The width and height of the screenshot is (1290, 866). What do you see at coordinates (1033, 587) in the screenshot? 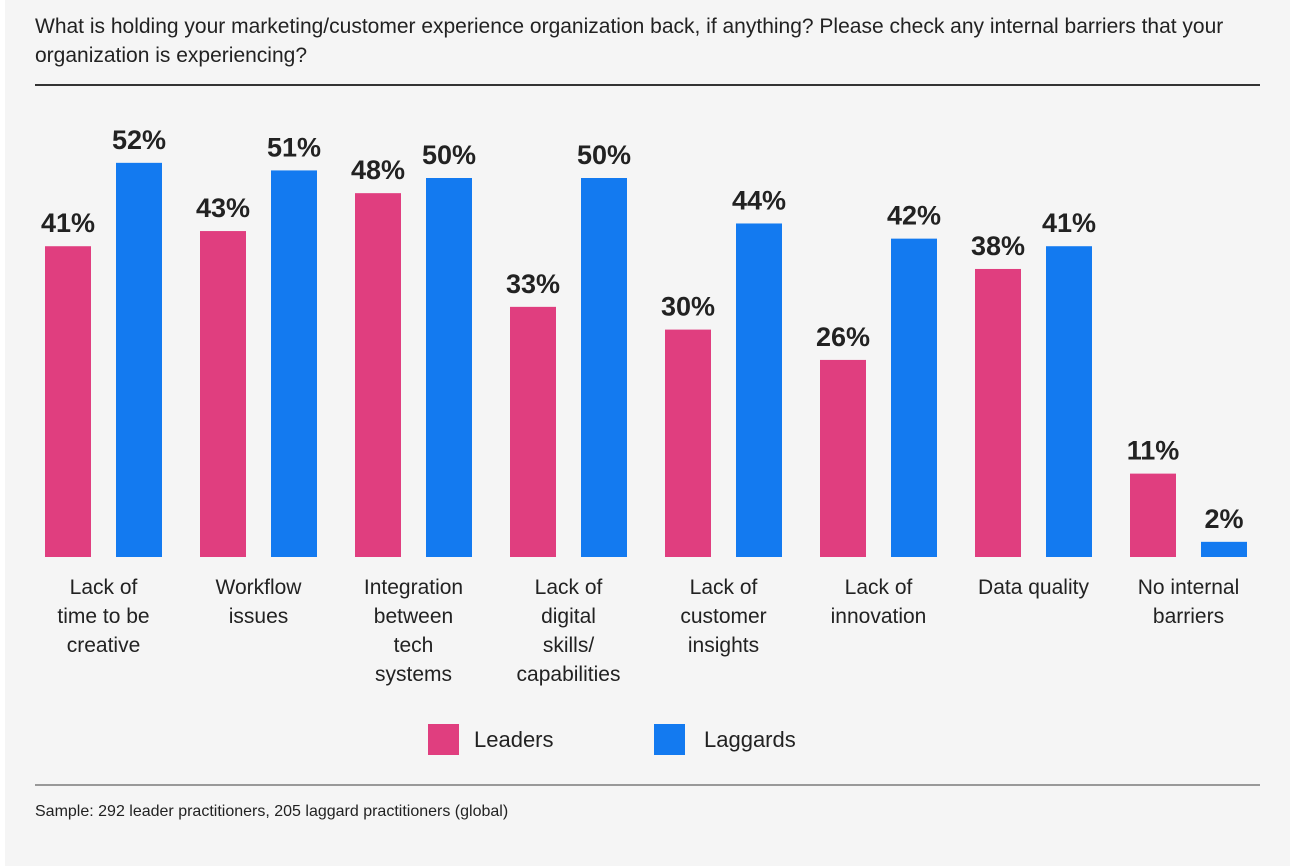
I see `category-label: Data quality` at bounding box center [1033, 587].